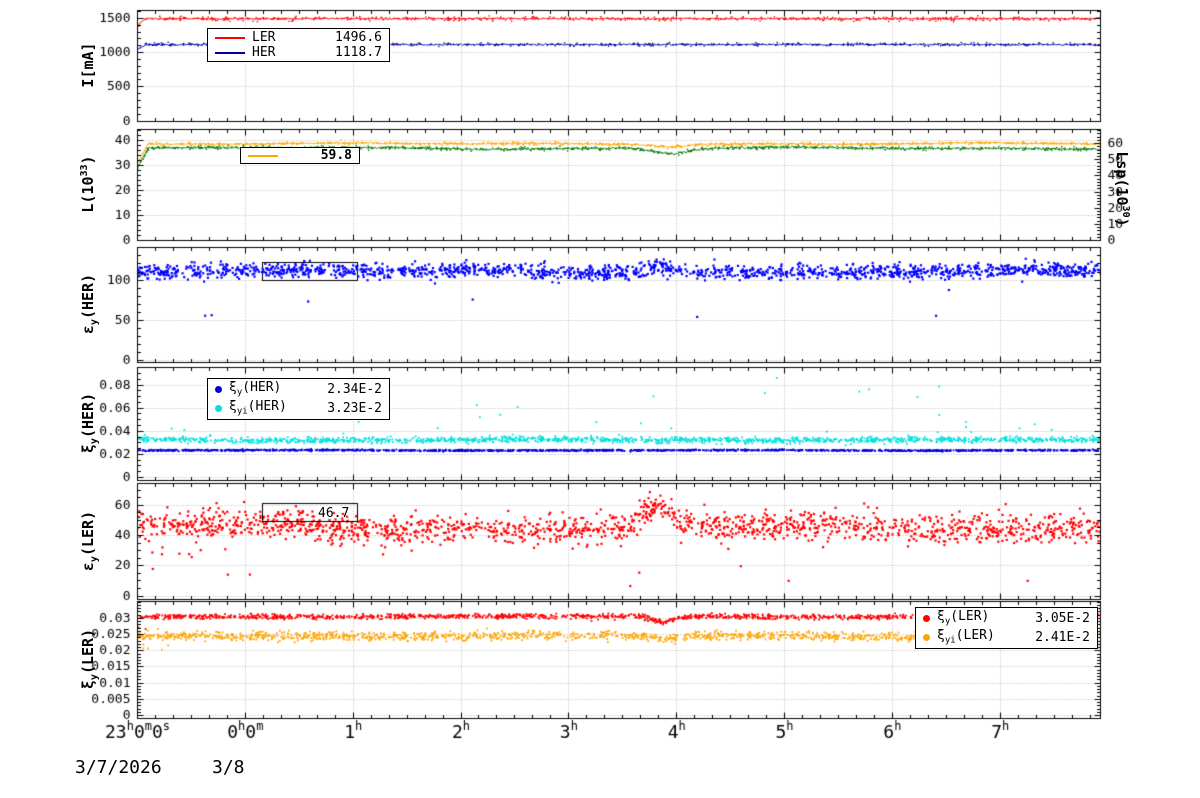  What do you see at coordinates (258, 408) in the screenshot?
I see `legend-label-xii-her: ξyi(HER)` at bounding box center [258, 408].